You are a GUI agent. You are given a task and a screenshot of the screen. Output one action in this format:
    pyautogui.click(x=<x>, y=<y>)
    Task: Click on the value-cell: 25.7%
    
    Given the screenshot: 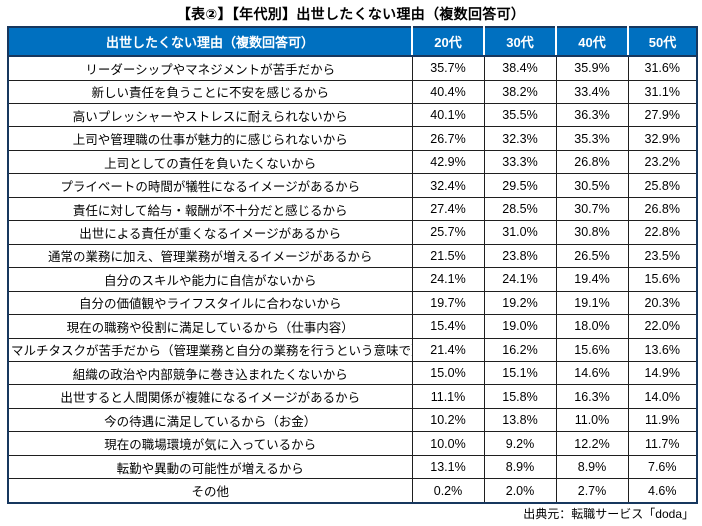 What is the action you would take?
    pyautogui.click(x=448, y=232)
    